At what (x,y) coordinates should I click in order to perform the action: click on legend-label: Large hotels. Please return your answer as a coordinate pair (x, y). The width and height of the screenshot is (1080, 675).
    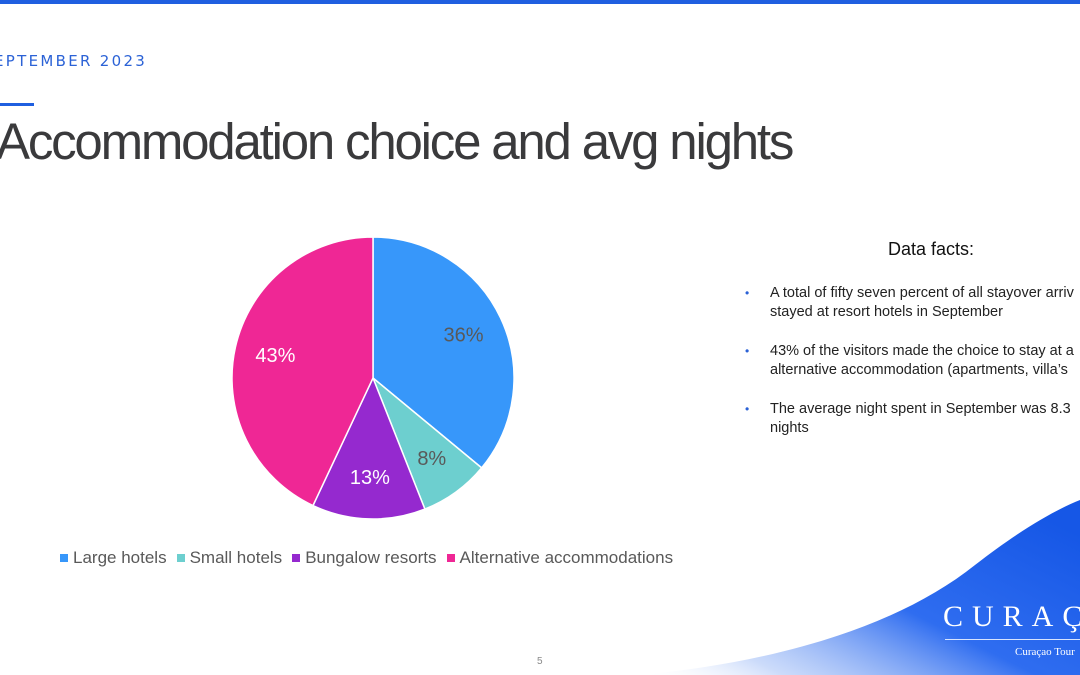
    Looking at the image, I should click on (120, 557).